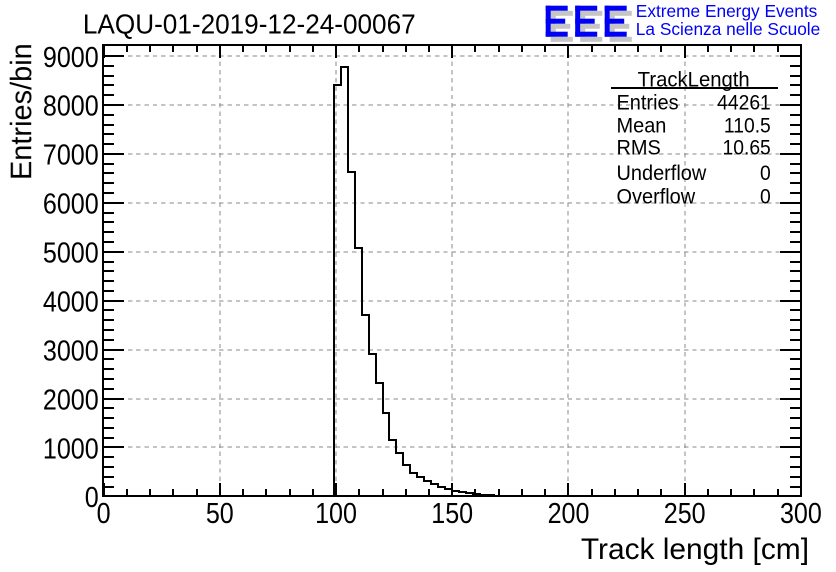 Image resolution: width=836 pixels, height=572 pixels. I want to click on svg-text: Entries, so click(648, 103).